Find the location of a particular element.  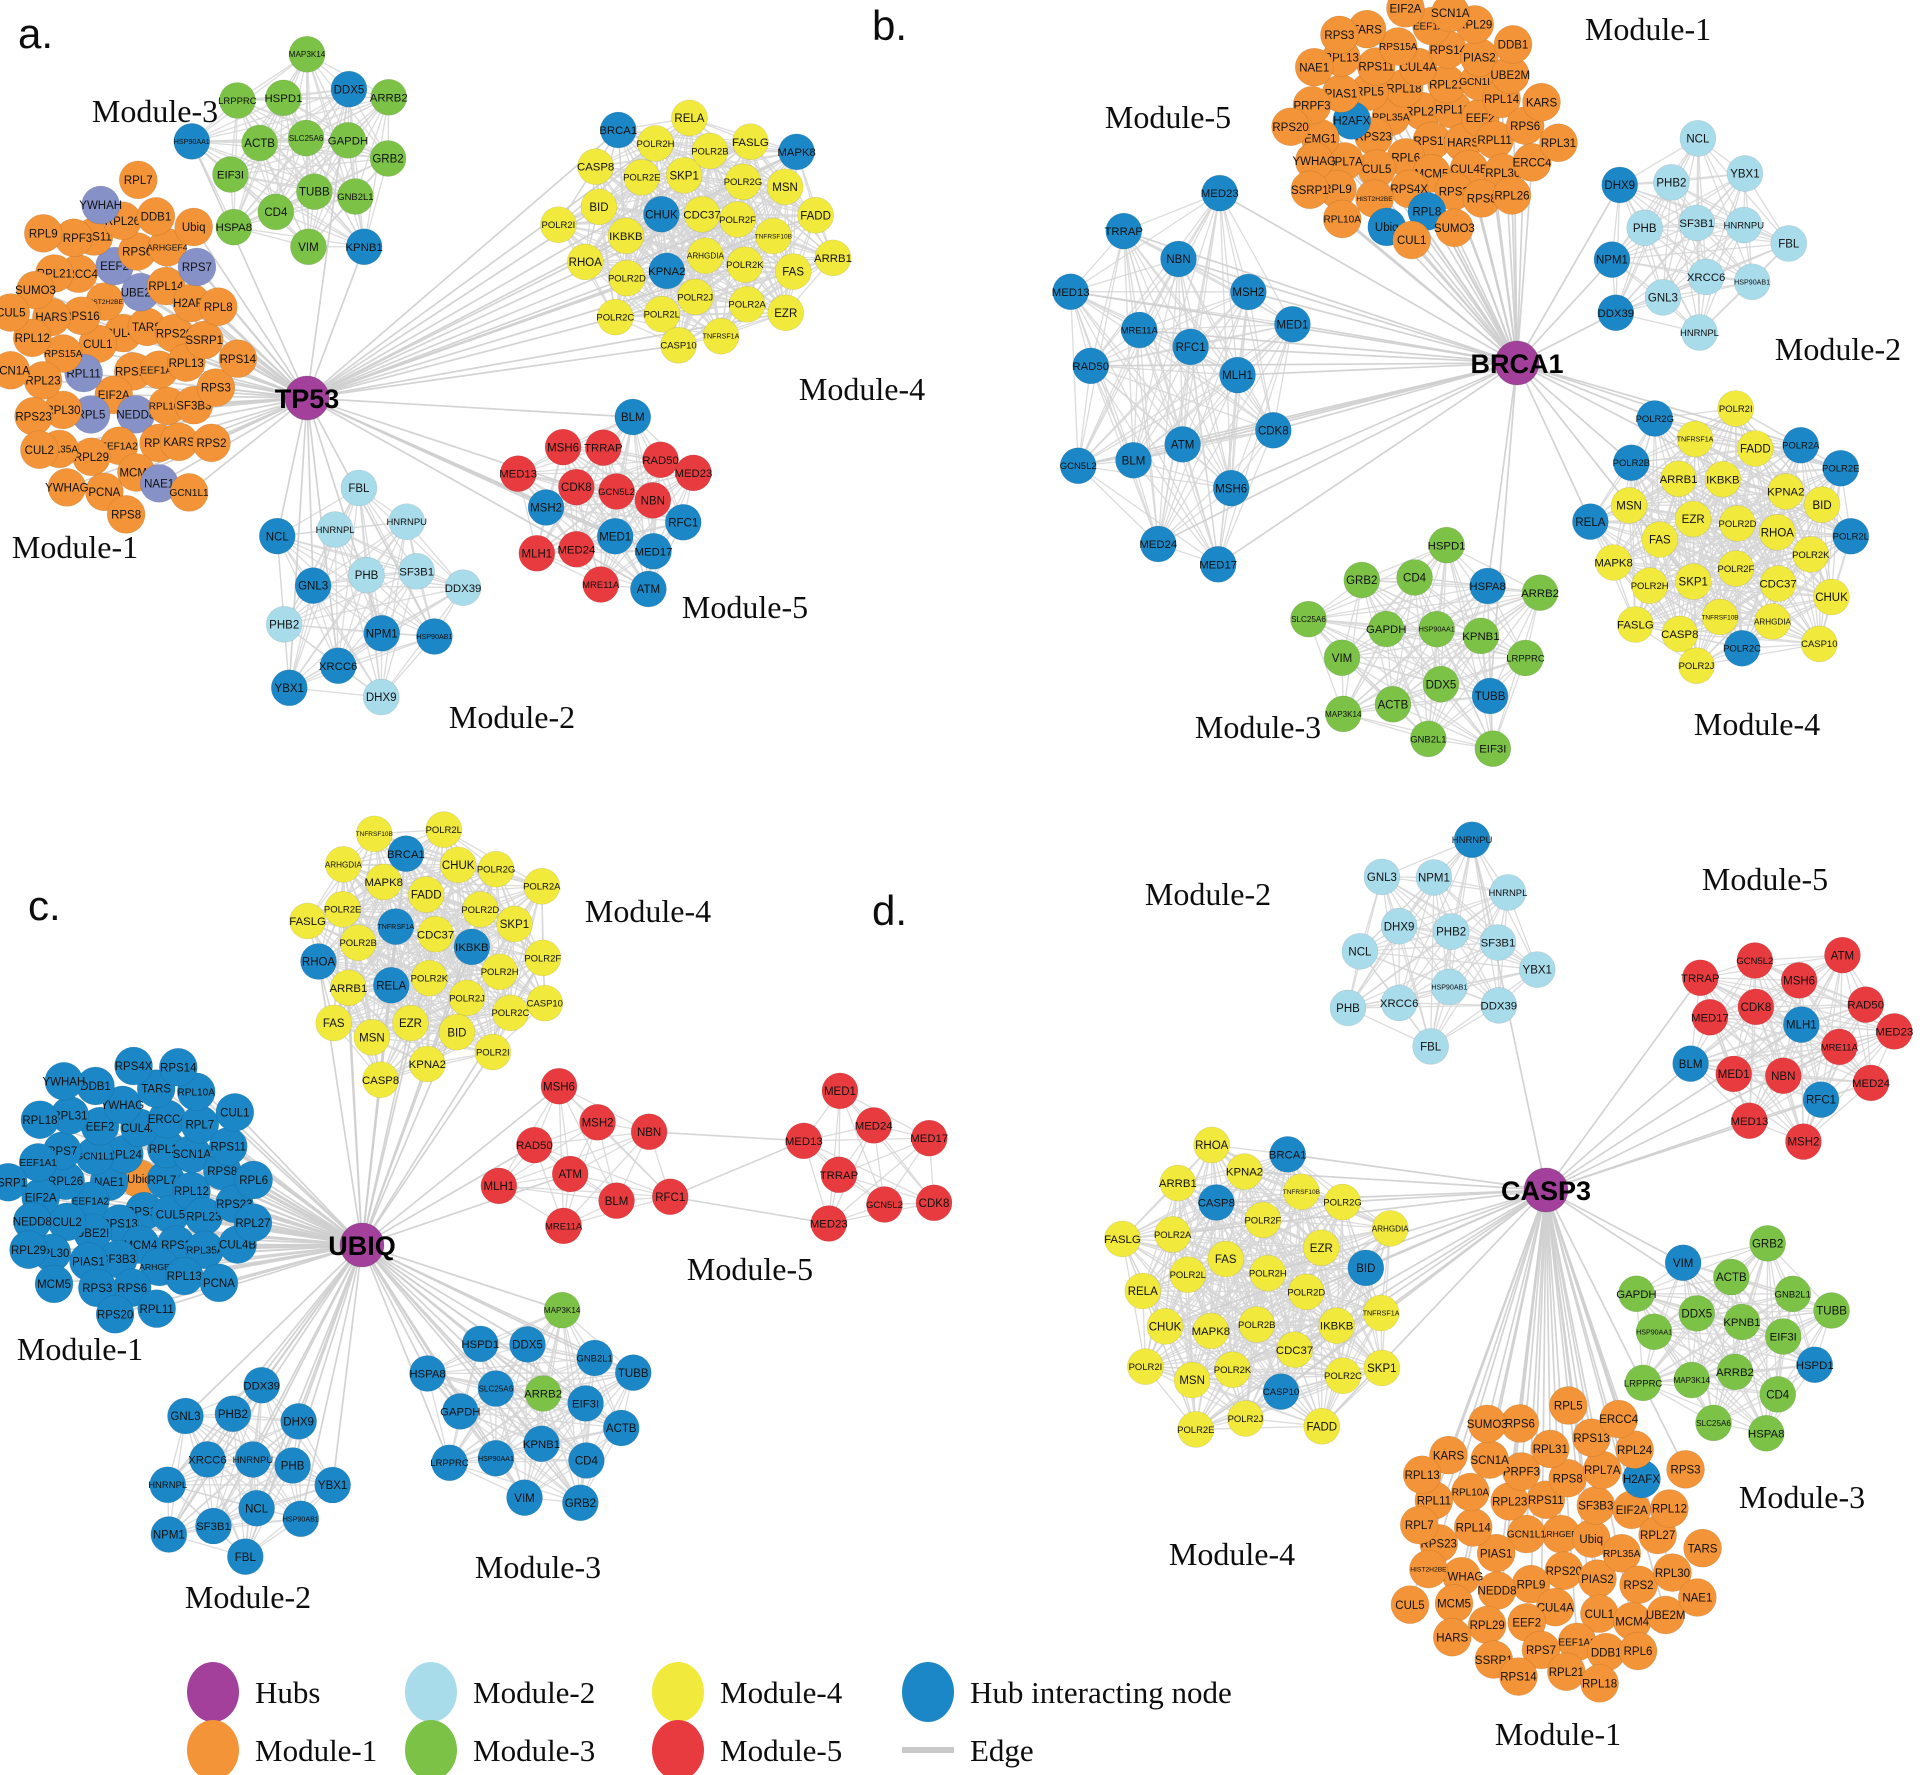

node-label: RPL31 is located at coordinates (1558, 144).